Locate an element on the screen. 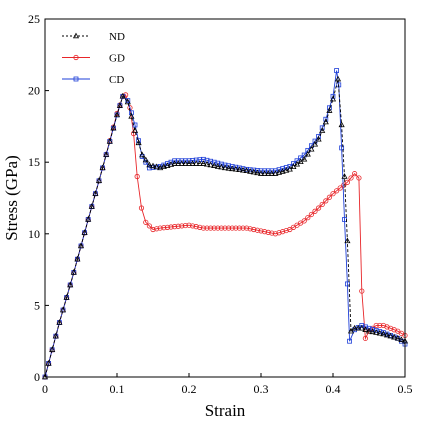  legend-item-nd: ND is located at coordinates (93, 37).